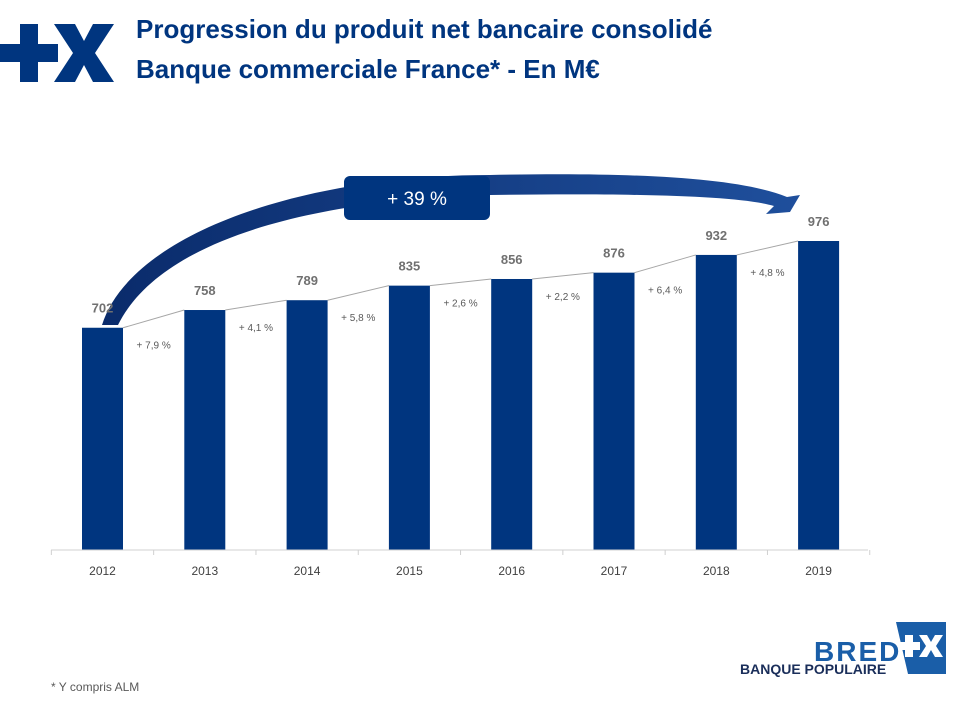 Image resolution: width=961 pixels, height=701 pixels. What do you see at coordinates (205, 290) in the screenshot?
I see `value-label-2013: 758` at bounding box center [205, 290].